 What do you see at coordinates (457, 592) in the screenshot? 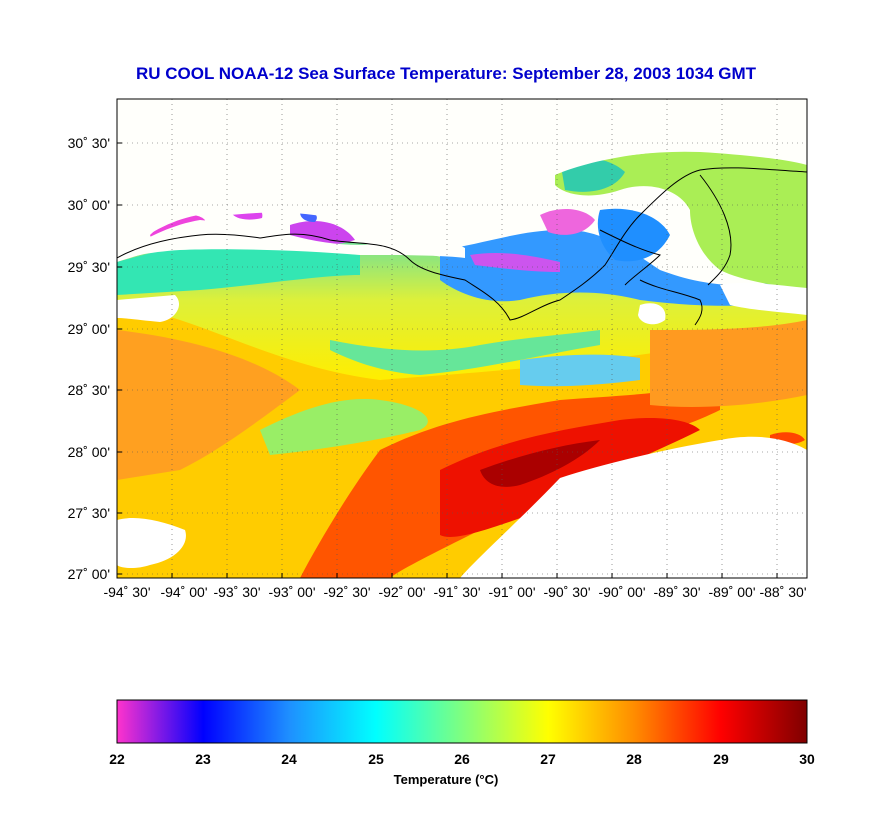
I see `xtick-label: -91˚ 30'` at bounding box center [457, 592].